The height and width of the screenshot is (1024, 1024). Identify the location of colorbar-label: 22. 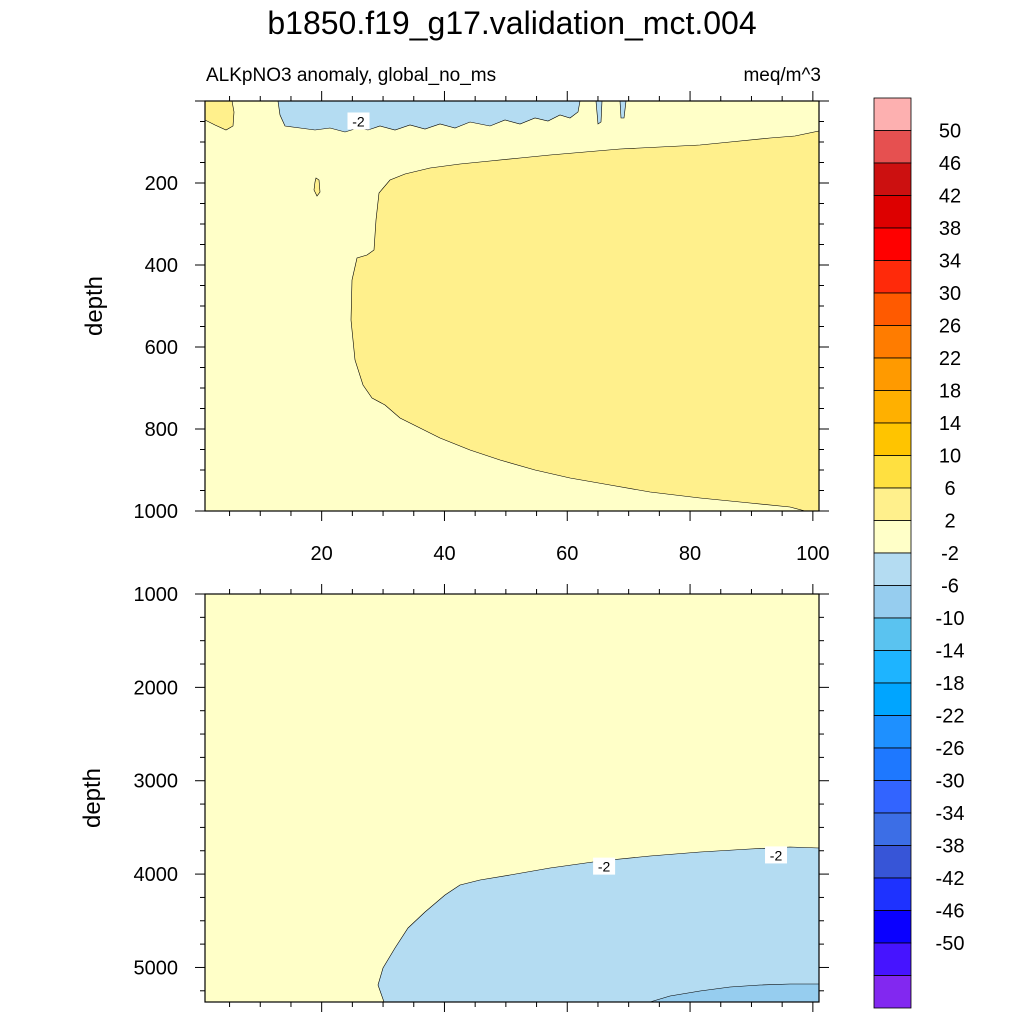
(950, 359).